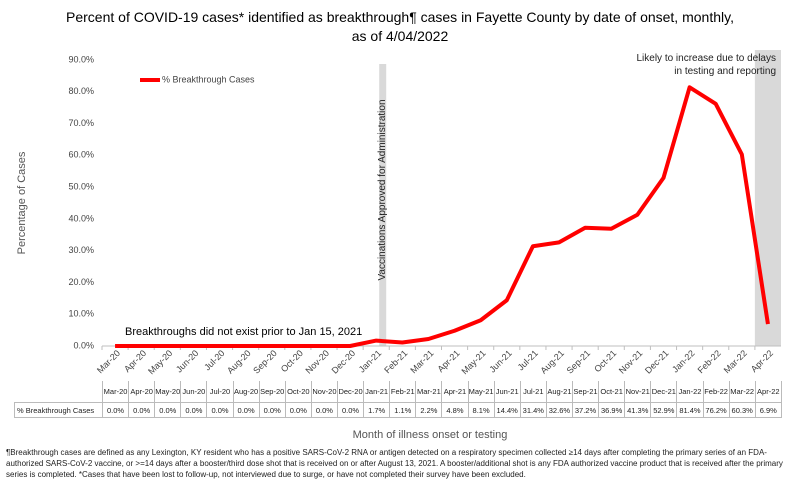 Image resolution: width=801 pixels, height=498 pixels. Describe the element at coordinates (344, 362) in the screenshot. I see `x-tick-label: Dec-20` at that location.